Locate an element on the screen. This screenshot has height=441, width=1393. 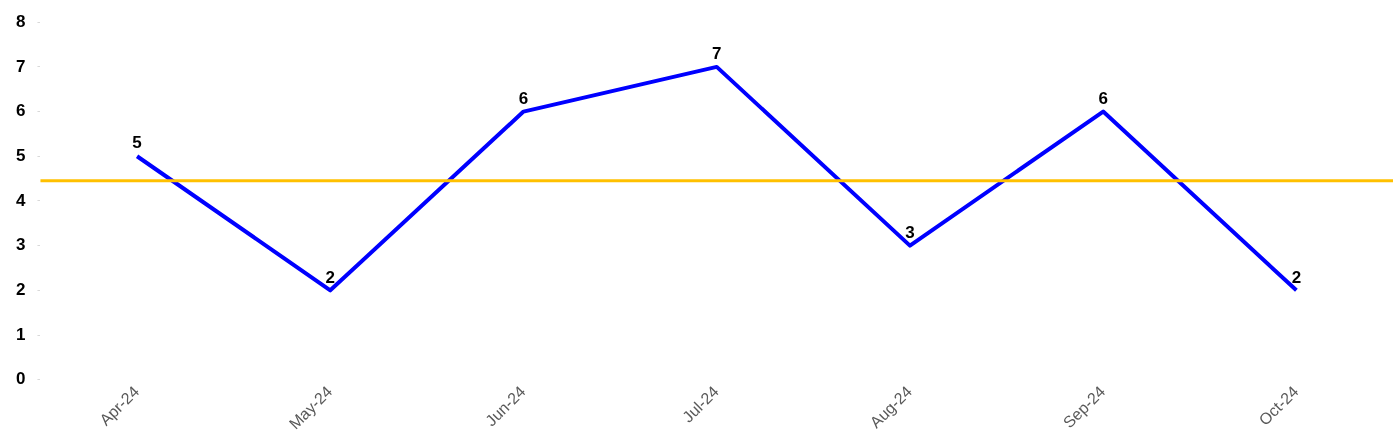
y-tick-label: 1 is located at coordinates (20, 334).